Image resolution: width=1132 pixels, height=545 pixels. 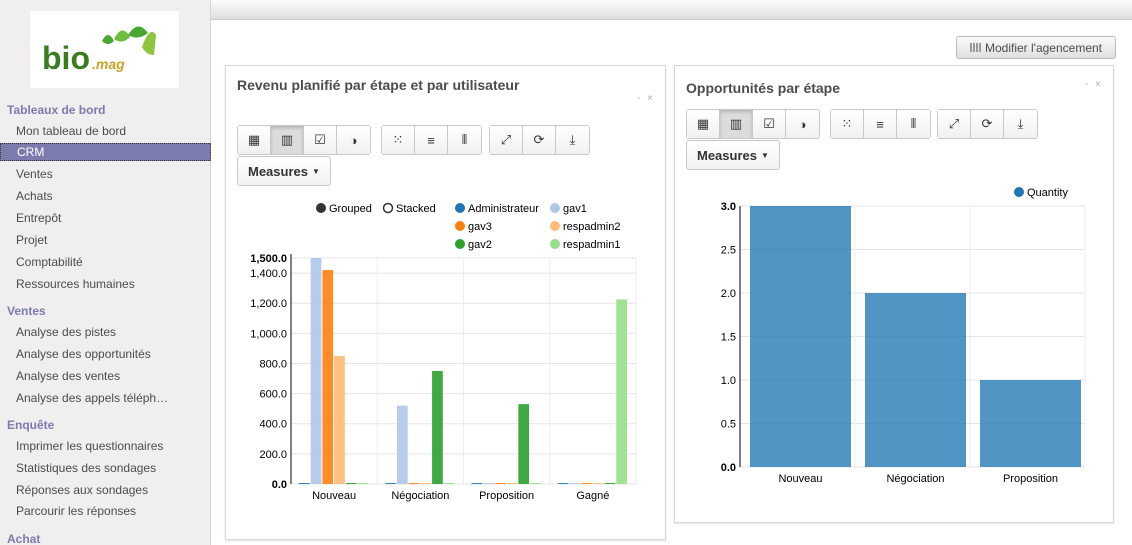 What do you see at coordinates (350, 209) in the screenshot?
I see `grouped-label: Grouped` at bounding box center [350, 209].